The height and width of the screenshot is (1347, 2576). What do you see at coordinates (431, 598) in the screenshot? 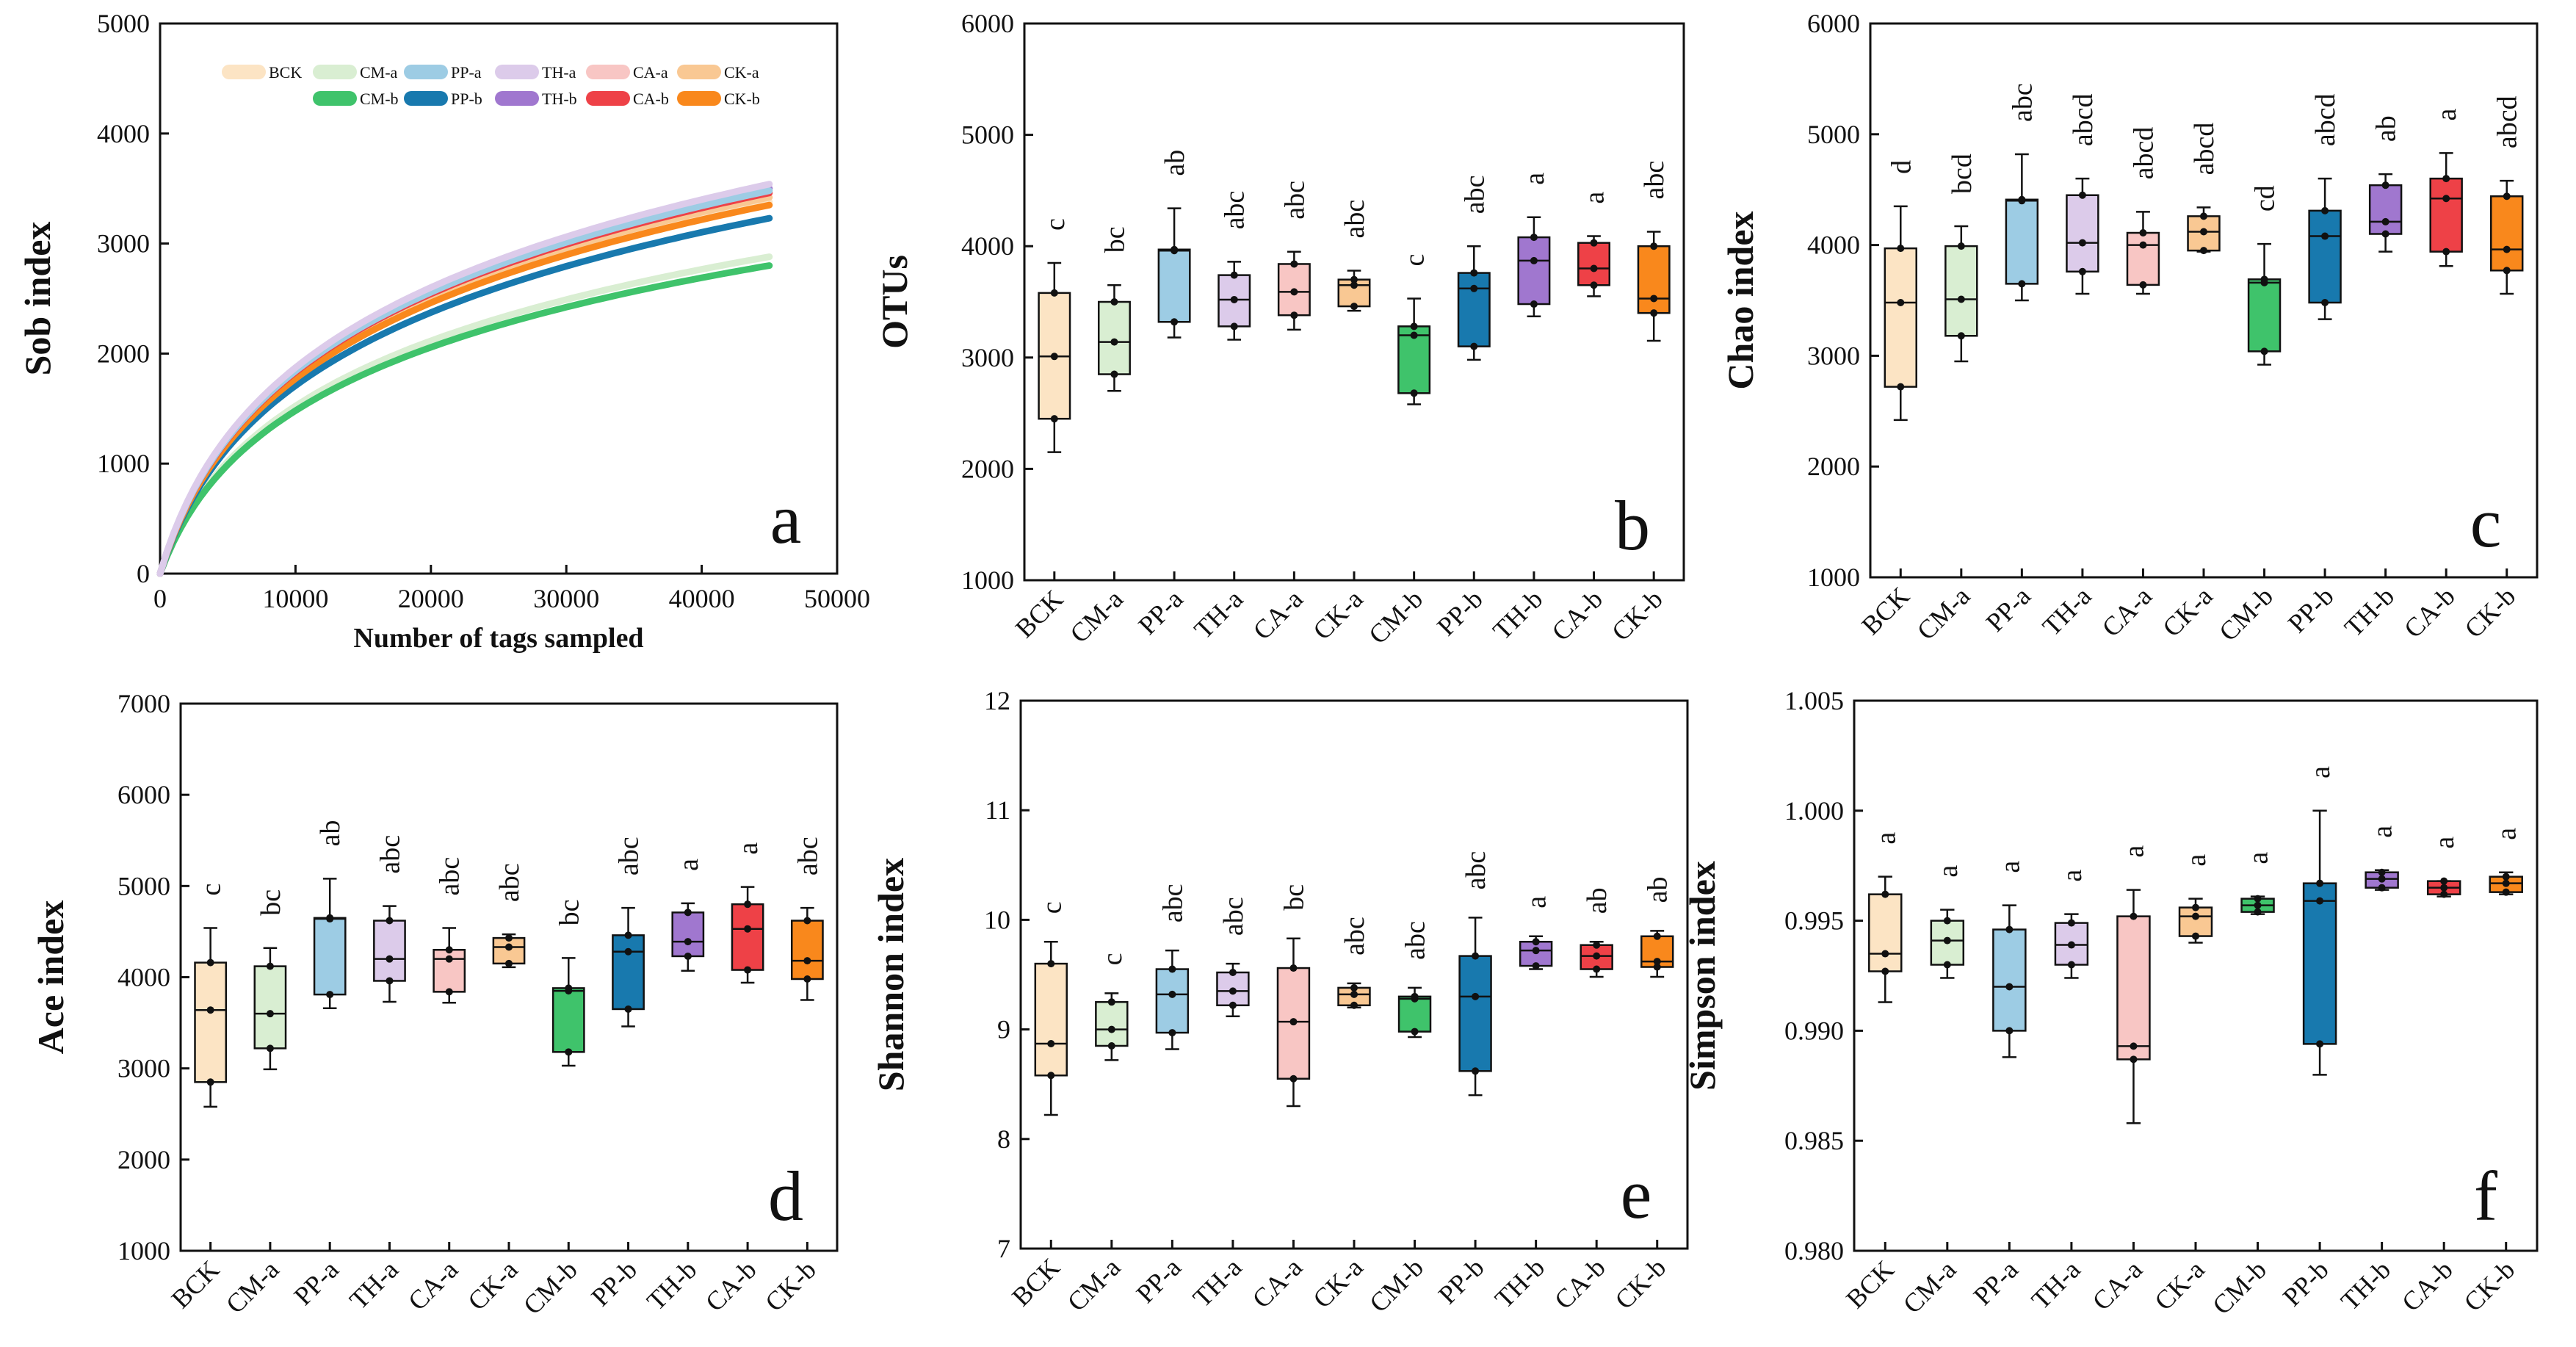
I see `x-tick-label: 20000` at bounding box center [431, 598].